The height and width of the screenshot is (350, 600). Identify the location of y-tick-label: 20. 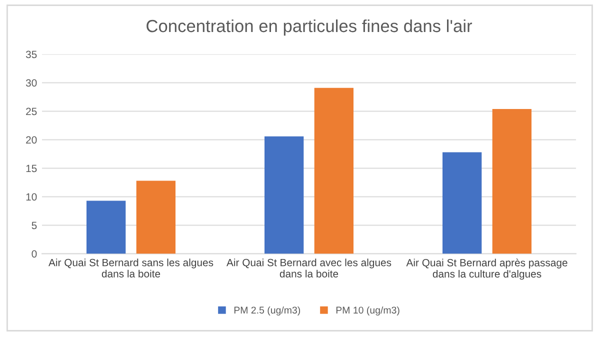
(31, 140).